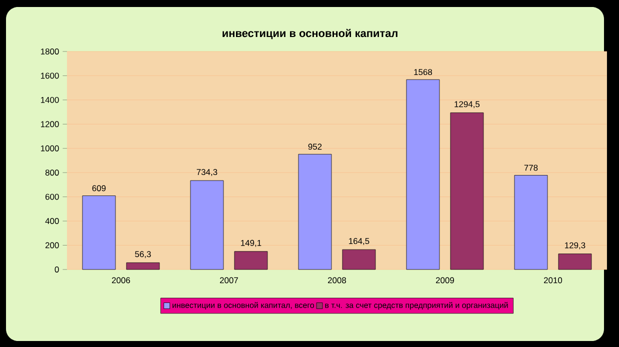  What do you see at coordinates (553, 280) in the screenshot?
I see `x-tick-label: 2010` at bounding box center [553, 280].